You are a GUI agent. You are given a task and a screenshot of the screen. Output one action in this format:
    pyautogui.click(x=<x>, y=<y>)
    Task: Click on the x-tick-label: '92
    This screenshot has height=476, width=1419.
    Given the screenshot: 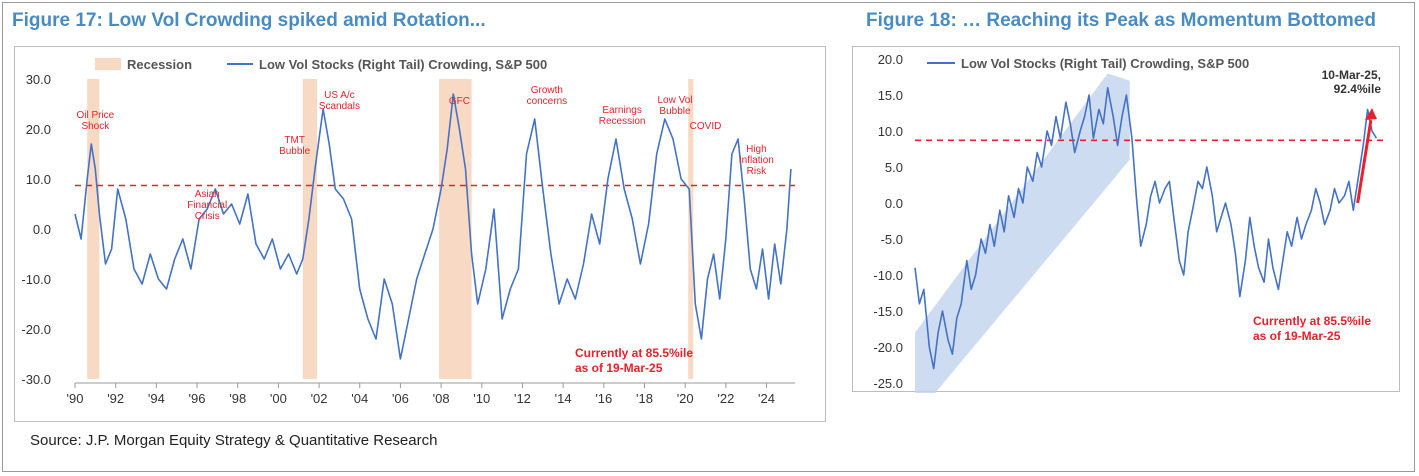 What is the action you would take?
    pyautogui.click(x=115, y=398)
    